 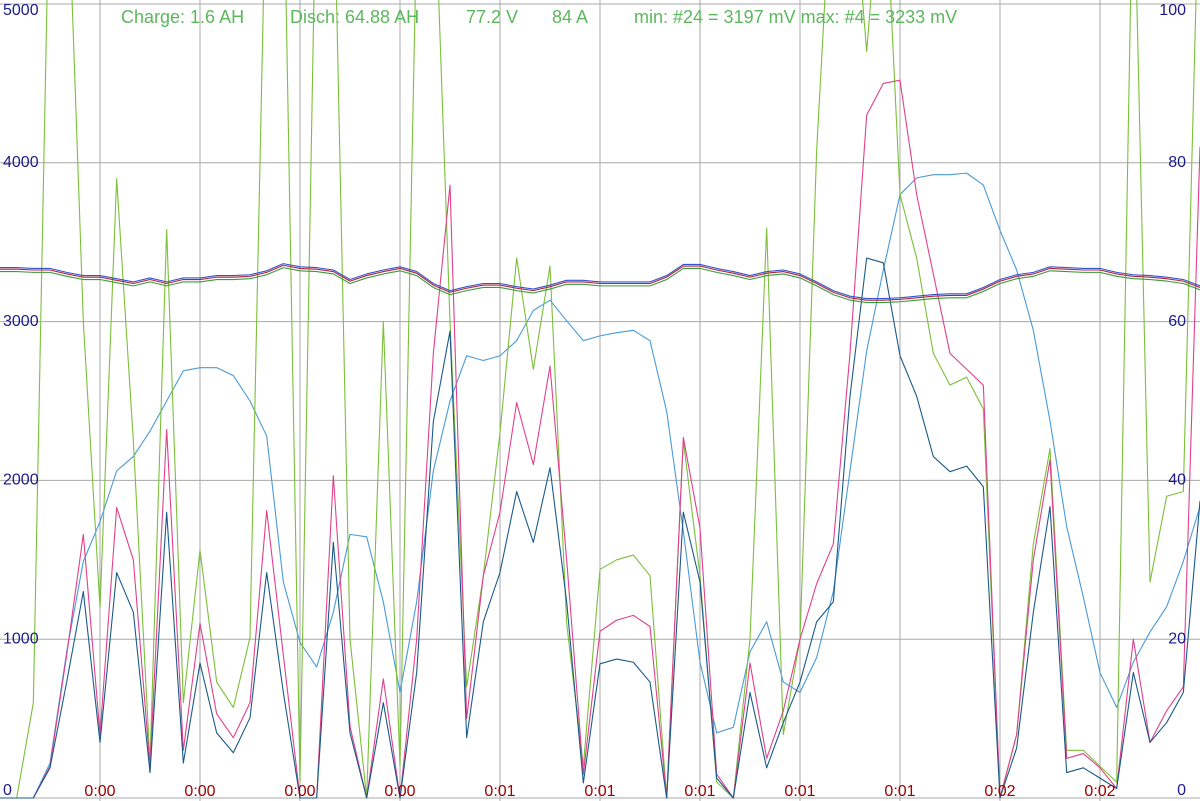 What do you see at coordinates (354, 17) in the screenshot?
I see `header-stat: Disch: 64.88 AH` at bounding box center [354, 17].